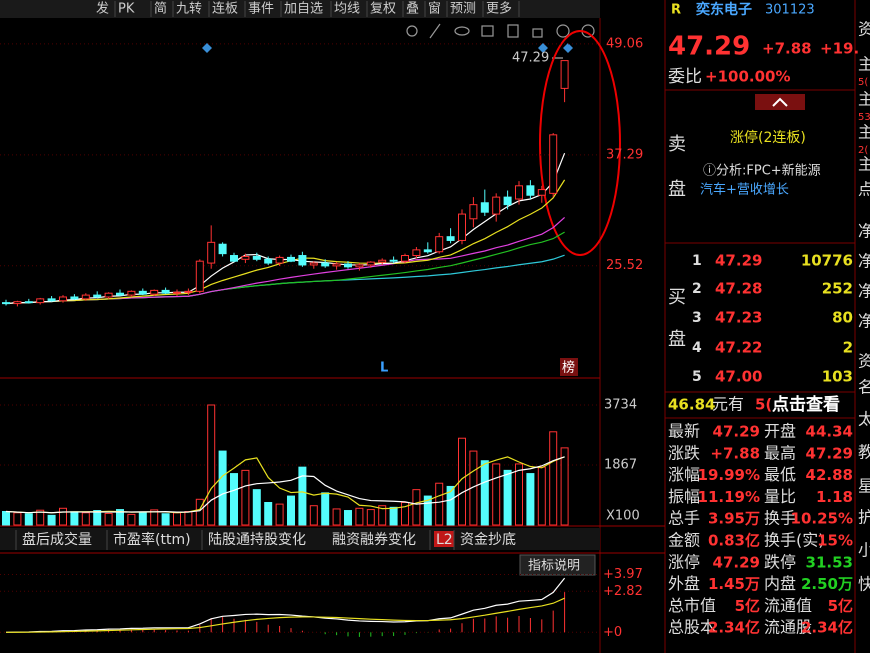 Image resolution: width=870 pixels, height=653 pixels. I want to click on toolbar-button: PK, so click(126, 9).